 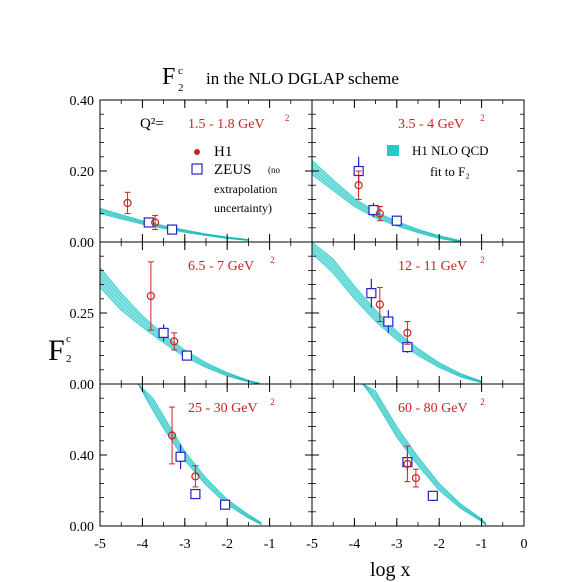 I want to click on title-rest: in the NLO DGLAP scheme, so click(x=302, y=78).